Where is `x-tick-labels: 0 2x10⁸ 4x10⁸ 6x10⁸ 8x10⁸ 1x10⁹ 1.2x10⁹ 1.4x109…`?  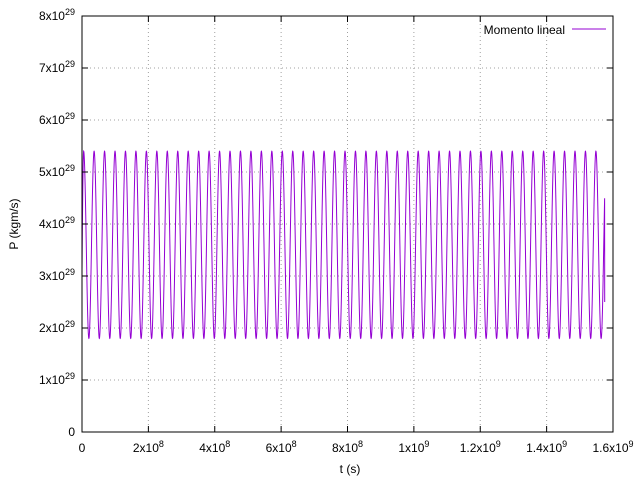
x-tick-labels: 0 2x10⁸ 4x10⁸ 6x10⁸ 8x10⁸ 1x10⁹ 1.2x10⁹ 1.4x109… is located at coordinates (356, 447).